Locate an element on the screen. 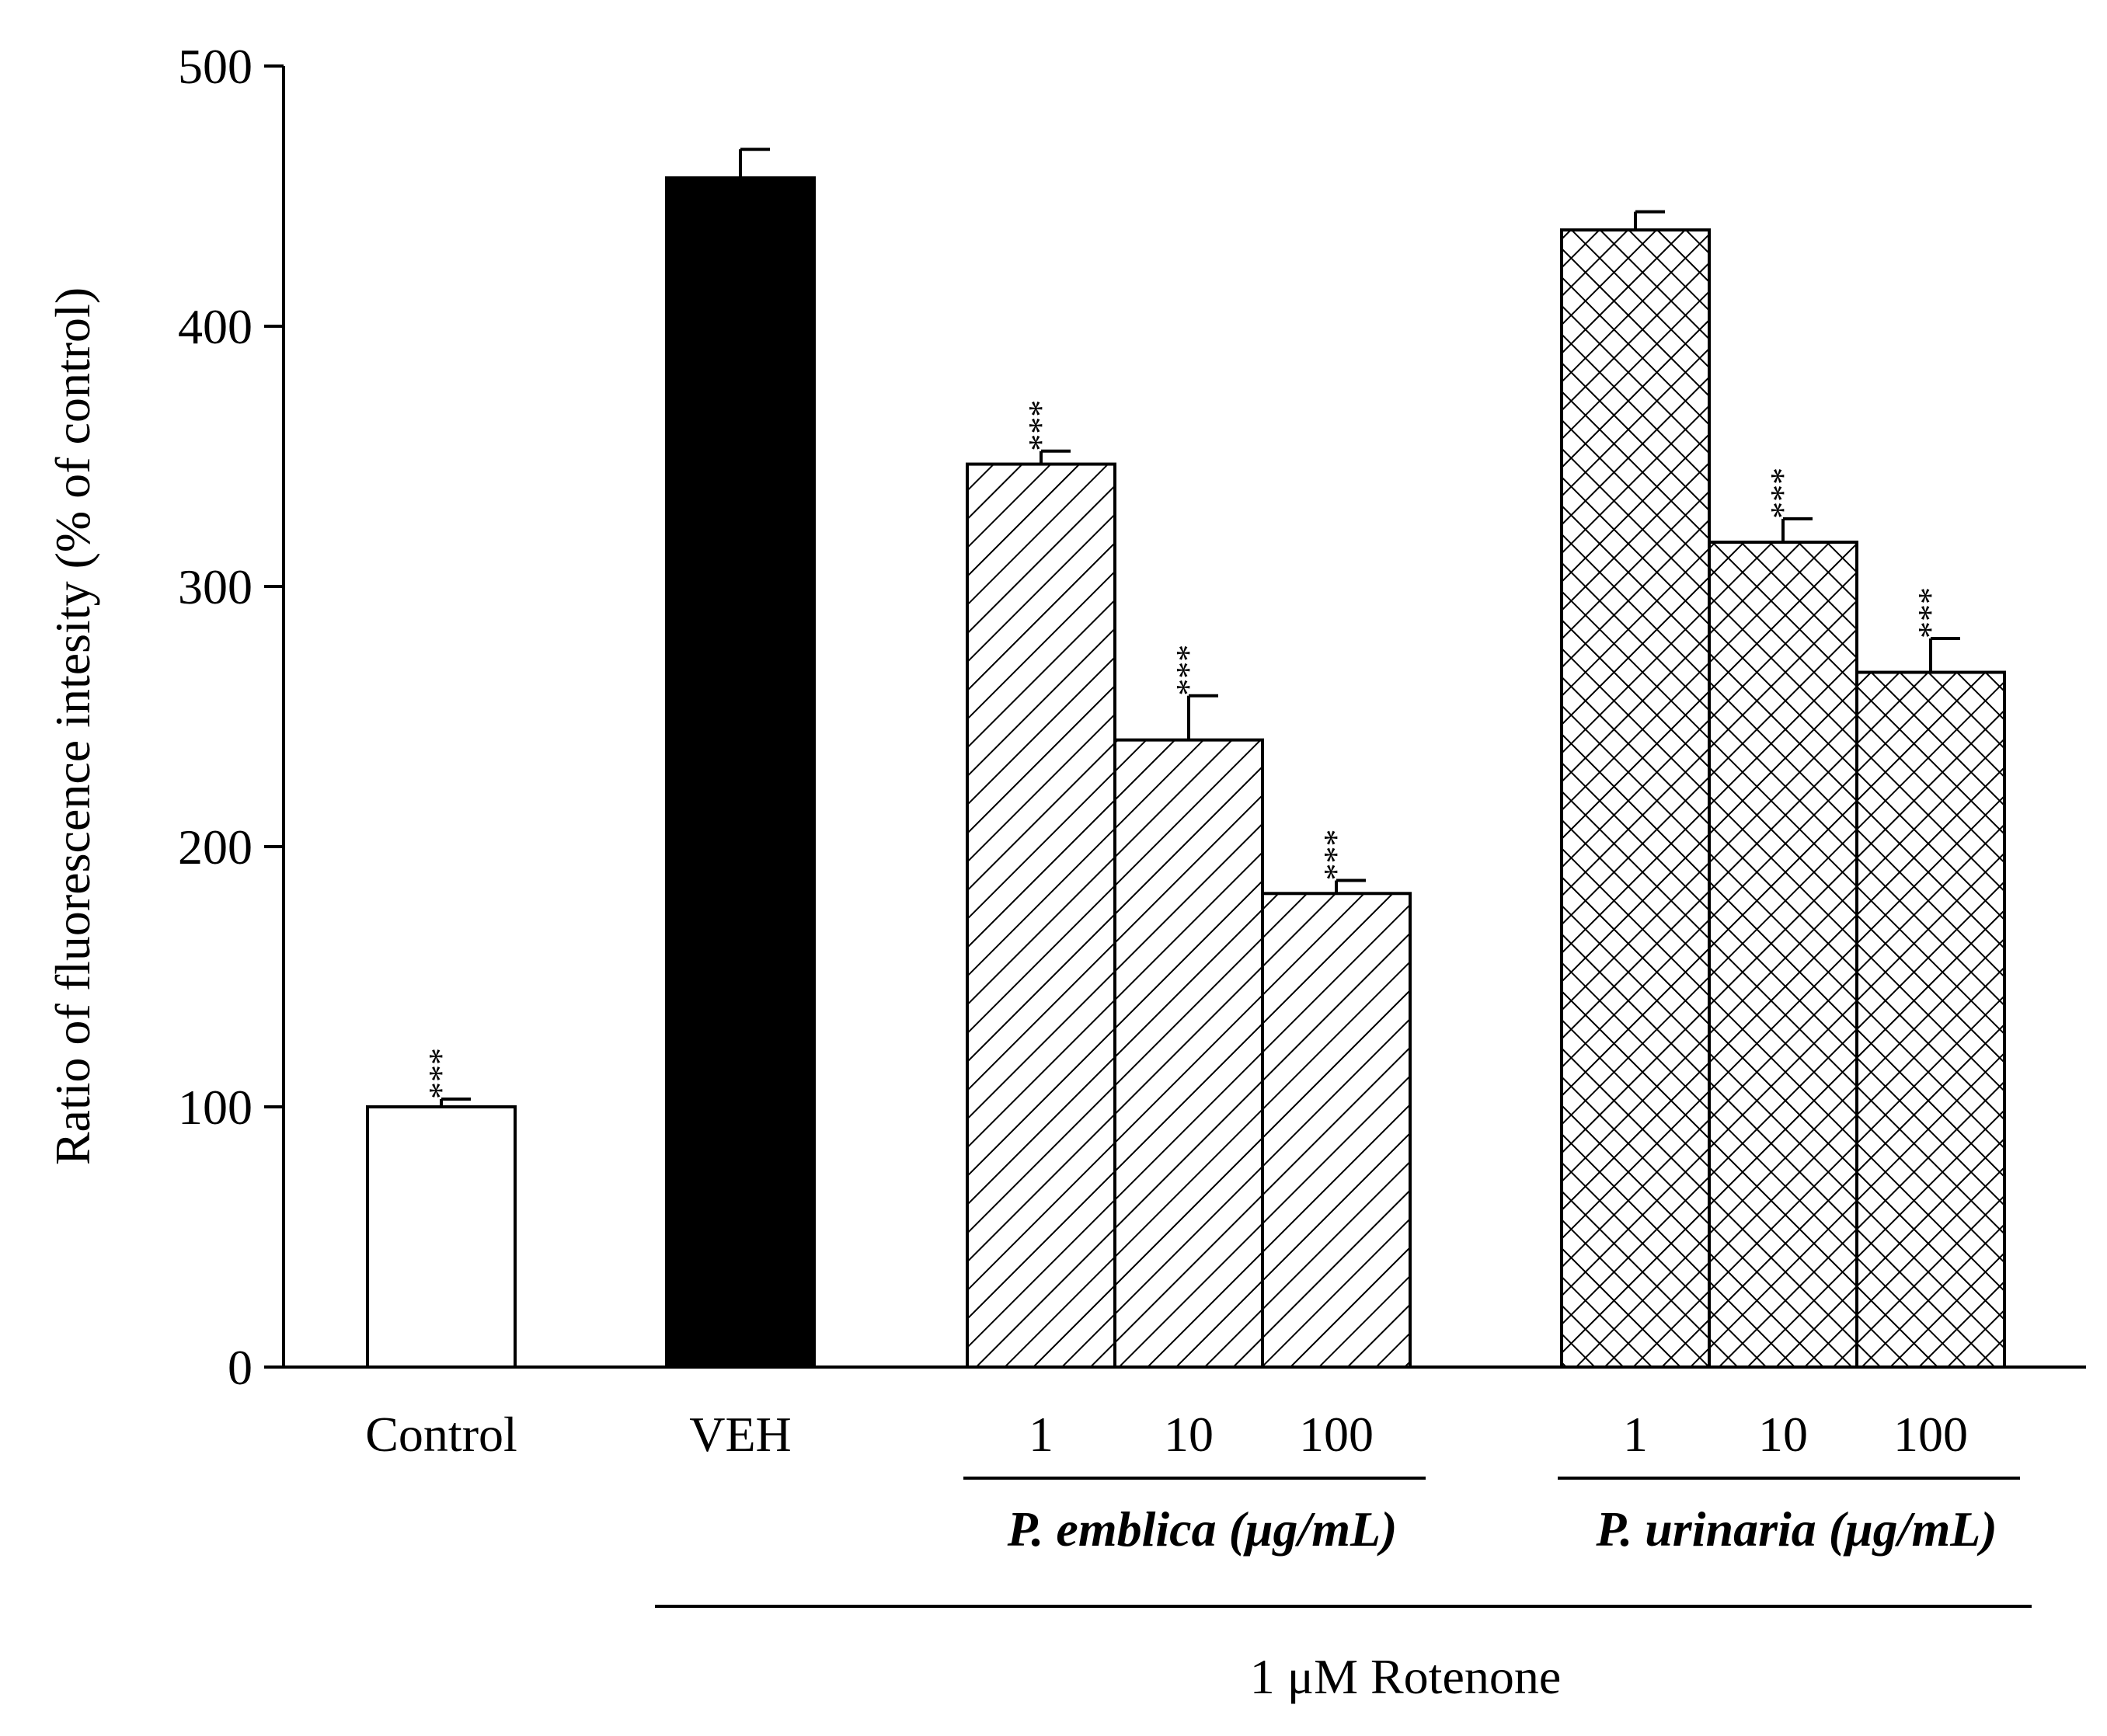 The image size is (2107, 1736). y-tick-label: 200 is located at coordinates (215, 847).